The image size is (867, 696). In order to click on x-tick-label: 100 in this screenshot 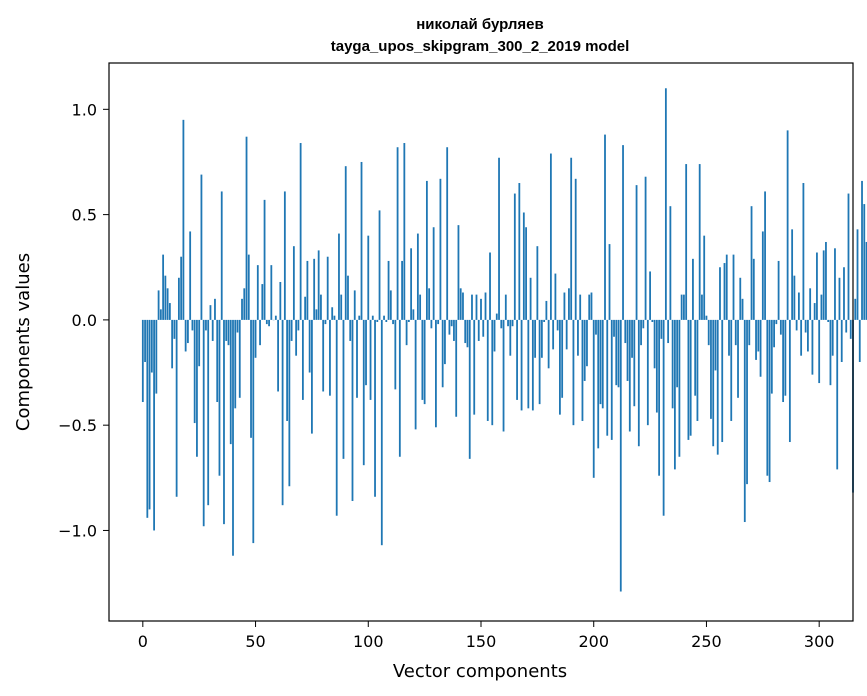, I will do `click(368, 641)`.